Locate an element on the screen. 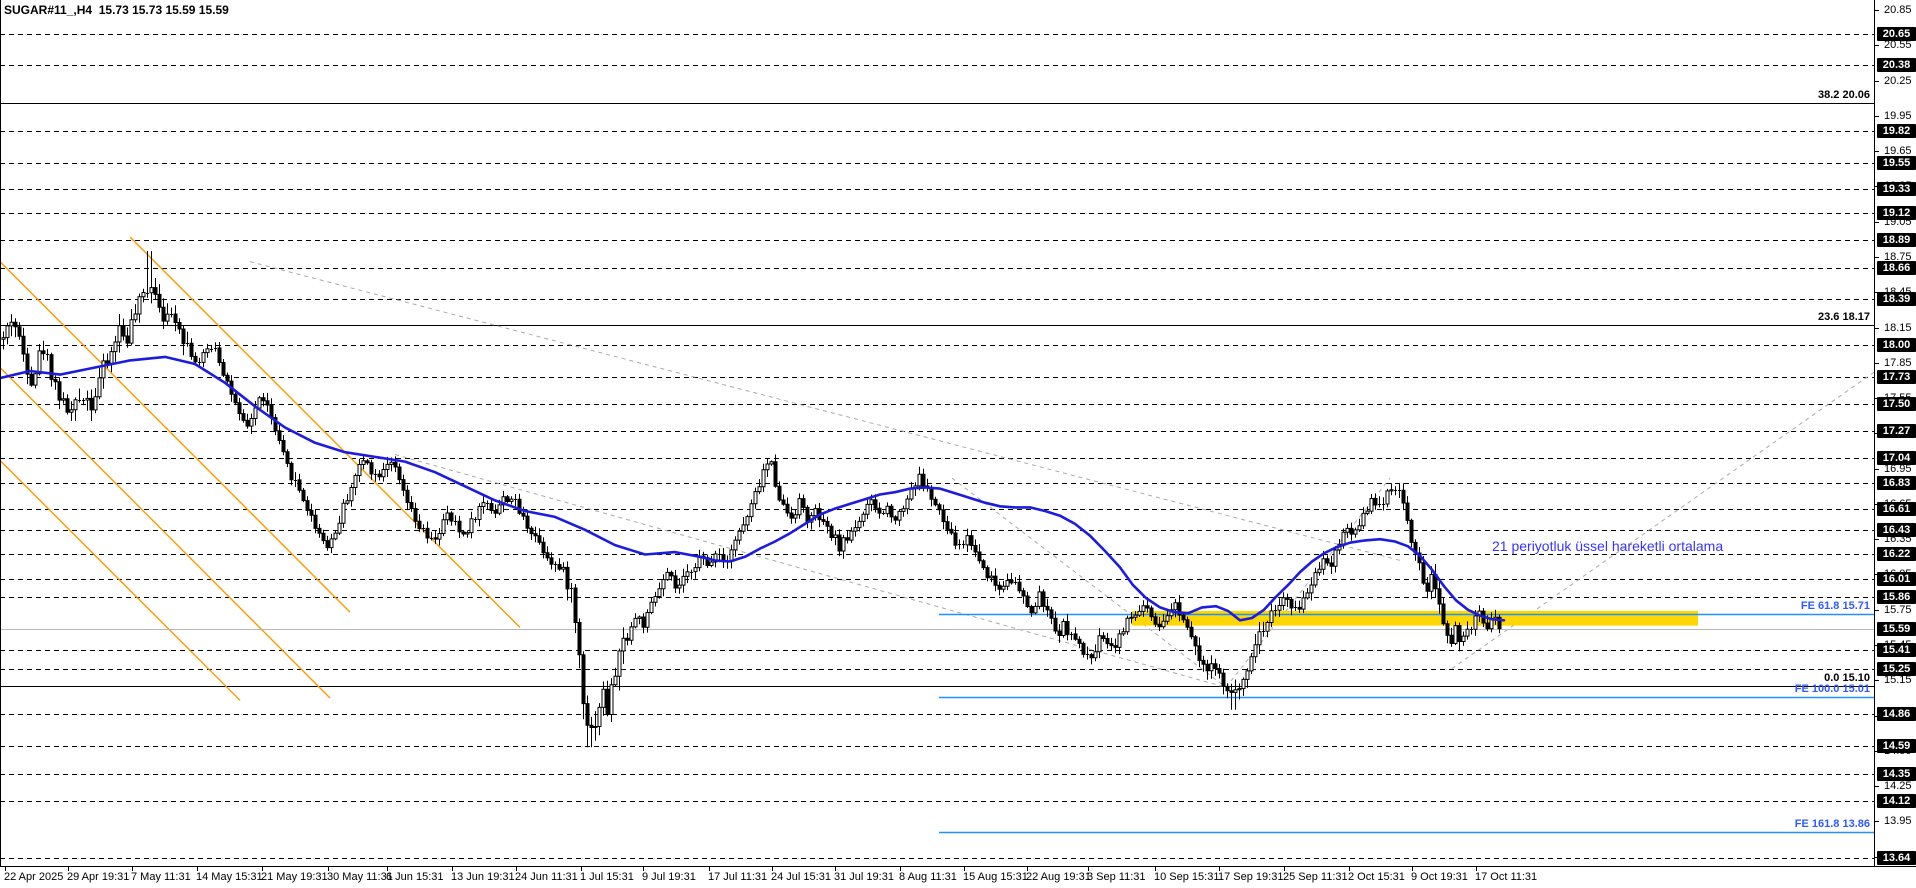 The image size is (1916, 888). price-level-badge: 15.25 is located at coordinates (1896, 668).